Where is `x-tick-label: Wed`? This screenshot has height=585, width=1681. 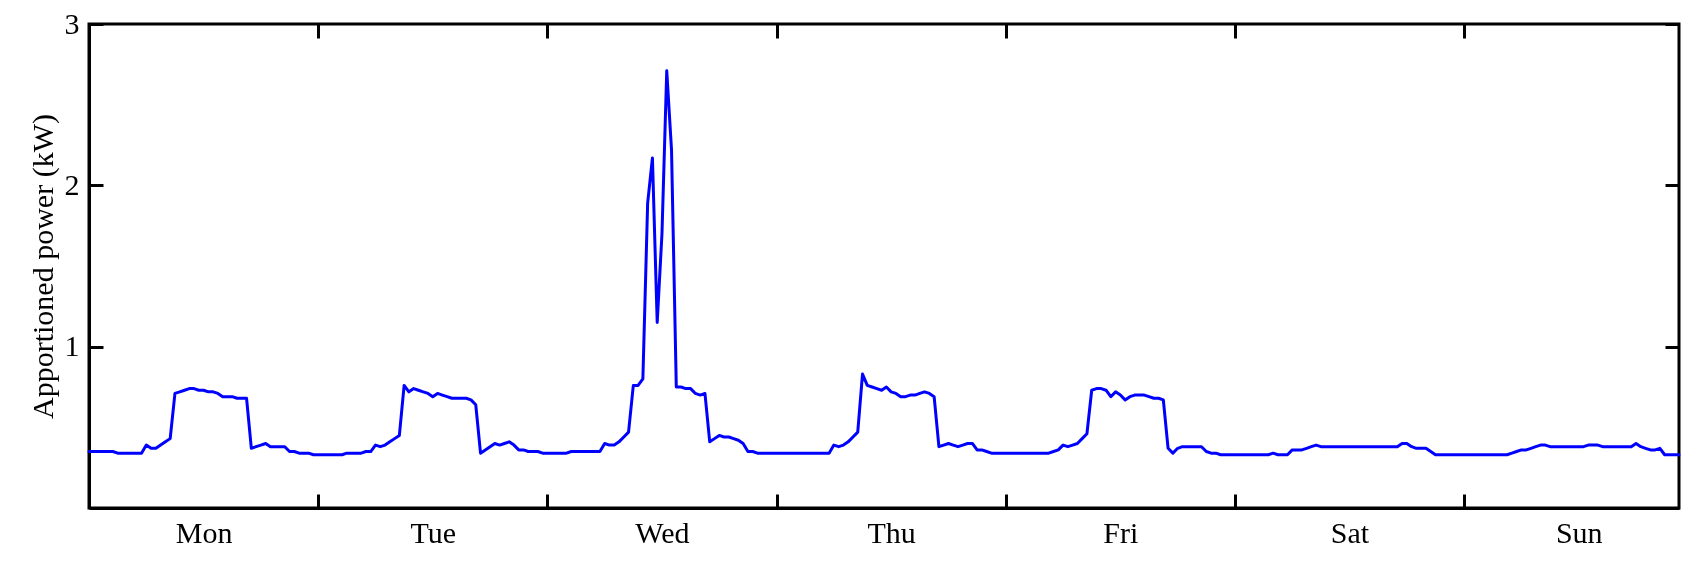 x-tick-label: Wed is located at coordinates (662, 532).